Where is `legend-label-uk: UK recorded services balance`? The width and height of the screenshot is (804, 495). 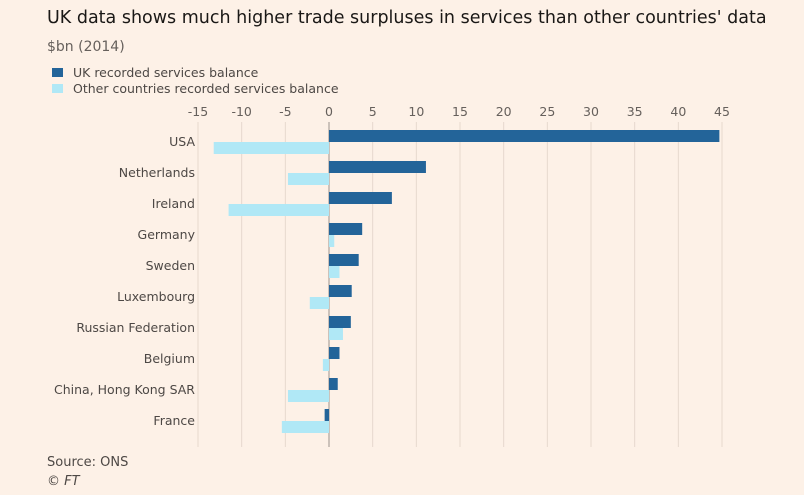
legend-label-uk: UK recorded services balance is located at coordinates (166, 72).